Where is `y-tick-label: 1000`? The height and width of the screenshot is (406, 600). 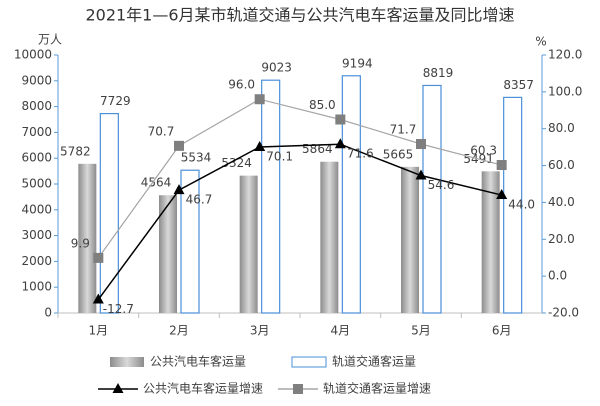 y-tick-label: 1000 is located at coordinates (36, 287).